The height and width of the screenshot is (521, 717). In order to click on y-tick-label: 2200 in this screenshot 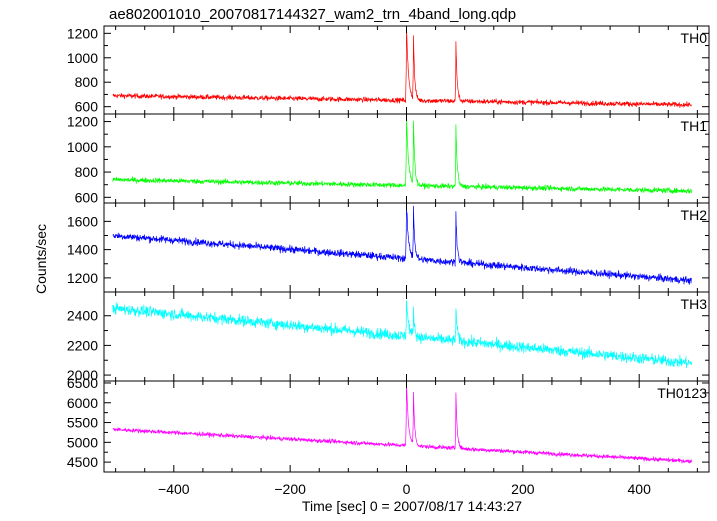, I will do `click(82, 345)`.